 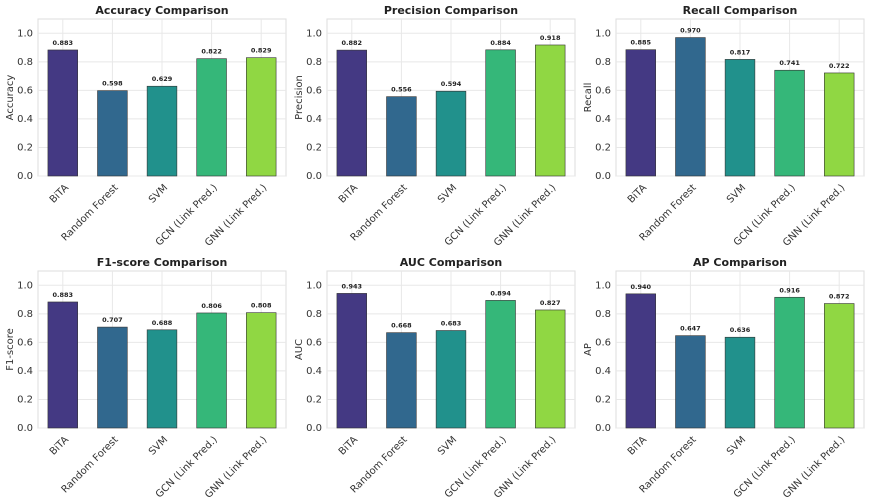 What do you see at coordinates (839, 297) in the screenshot?
I see `value-label: 0.872` at bounding box center [839, 297].